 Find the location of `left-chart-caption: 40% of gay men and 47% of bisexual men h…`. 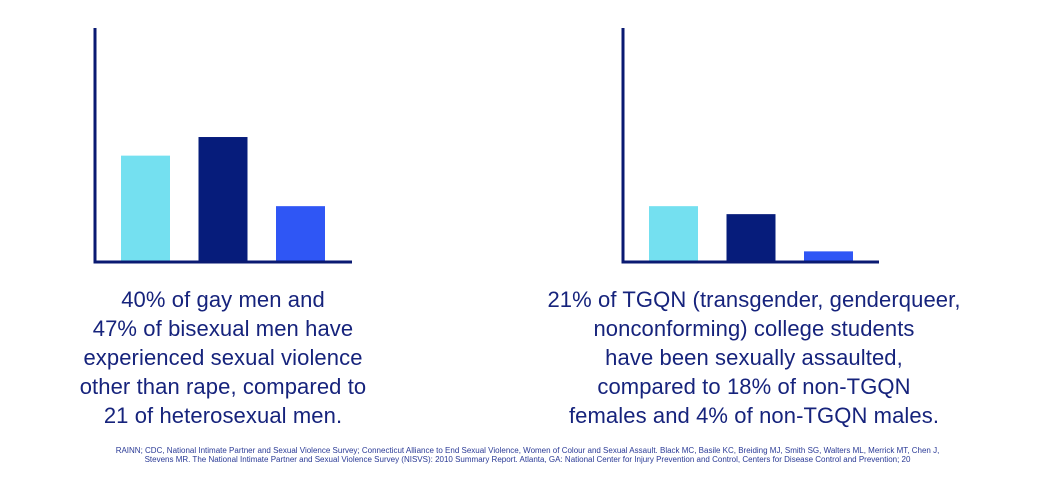

left-chart-caption: 40% of gay men and 47% of bisexual men h… is located at coordinates (223, 357).